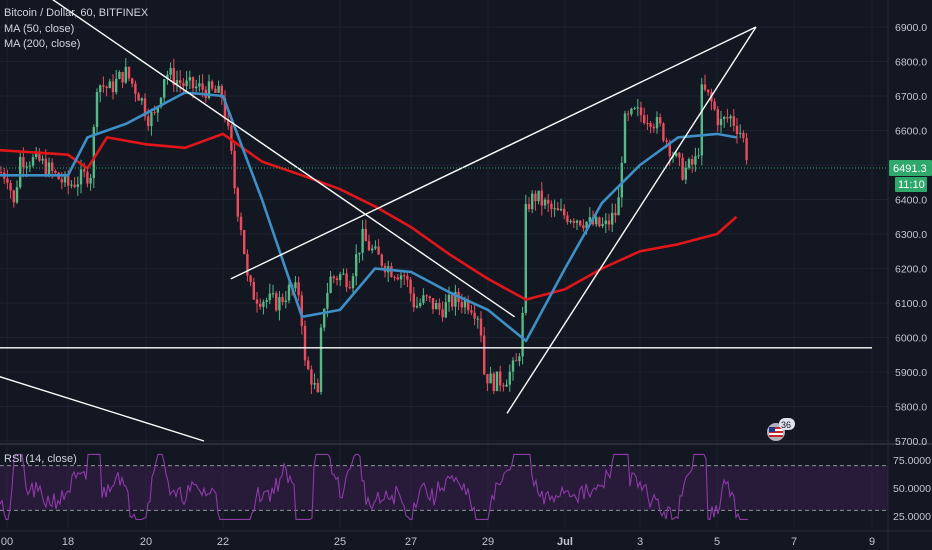 This screenshot has height=550, width=932. I want to click on price-tick-label: 6600.0, so click(911, 132).